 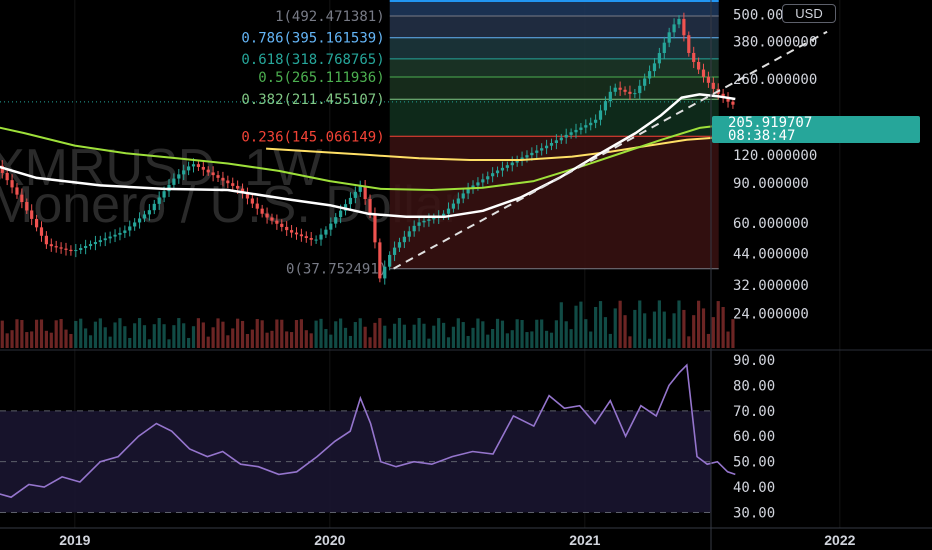 What do you see at coordinates (775, 80) in the screenshot?
I see `price-tick-label: 260.000000` at bounding box center [775, 80].